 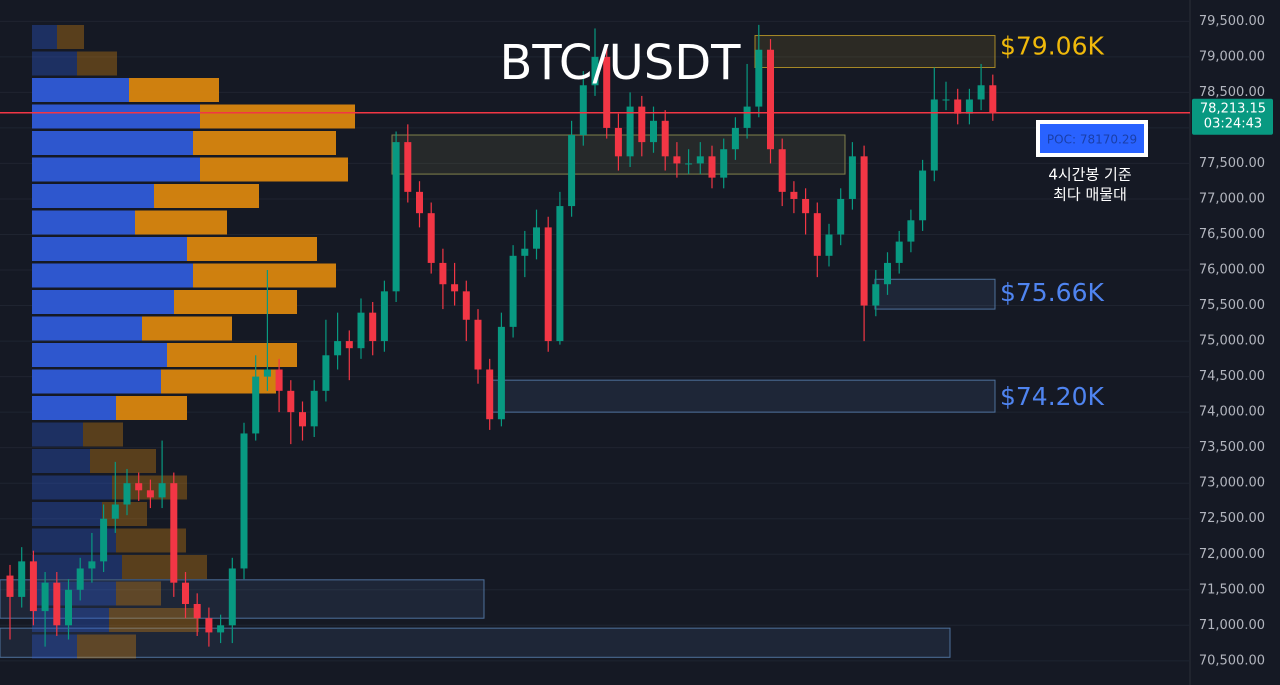 I want to click on y-tick-label: 77,500.00, so click(x=1232, y=163).